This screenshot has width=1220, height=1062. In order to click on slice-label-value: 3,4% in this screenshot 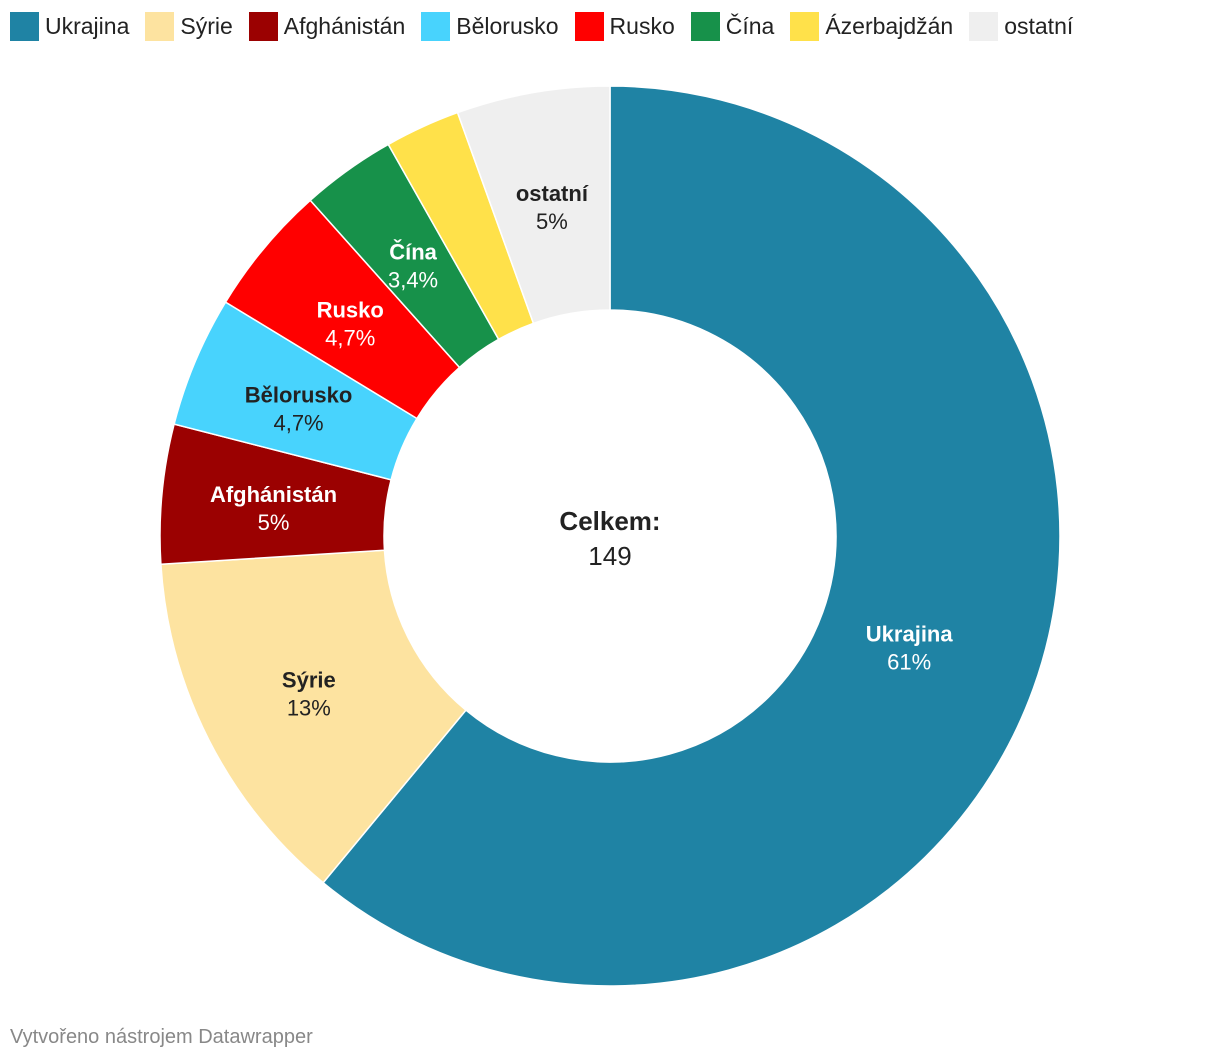, I will do `click(413, 279)`.